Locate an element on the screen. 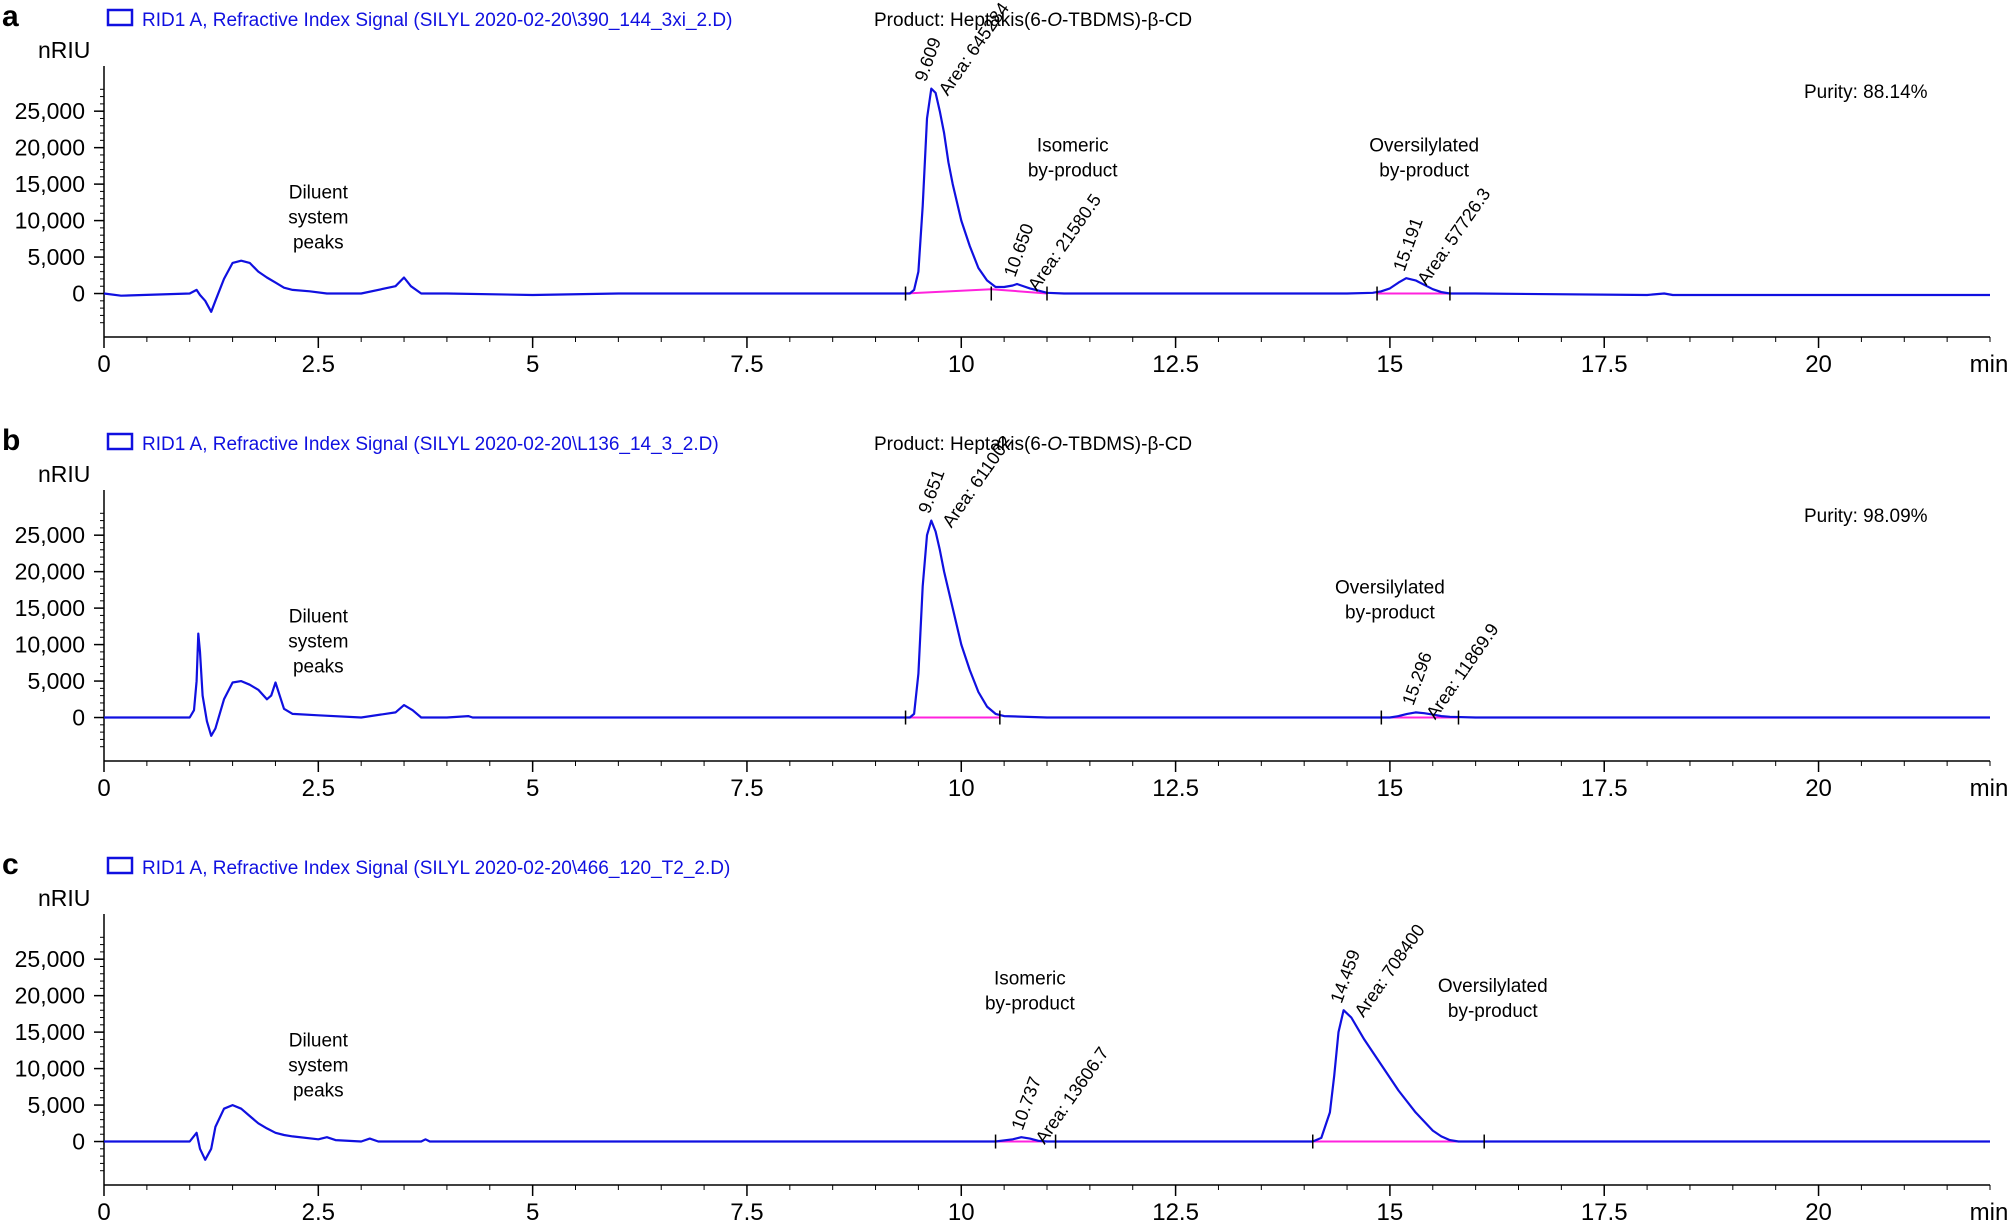 Image resolution: width=2010 pixels, height=1225 pixels. signal-trace is located at coordinates (1047, 1085).